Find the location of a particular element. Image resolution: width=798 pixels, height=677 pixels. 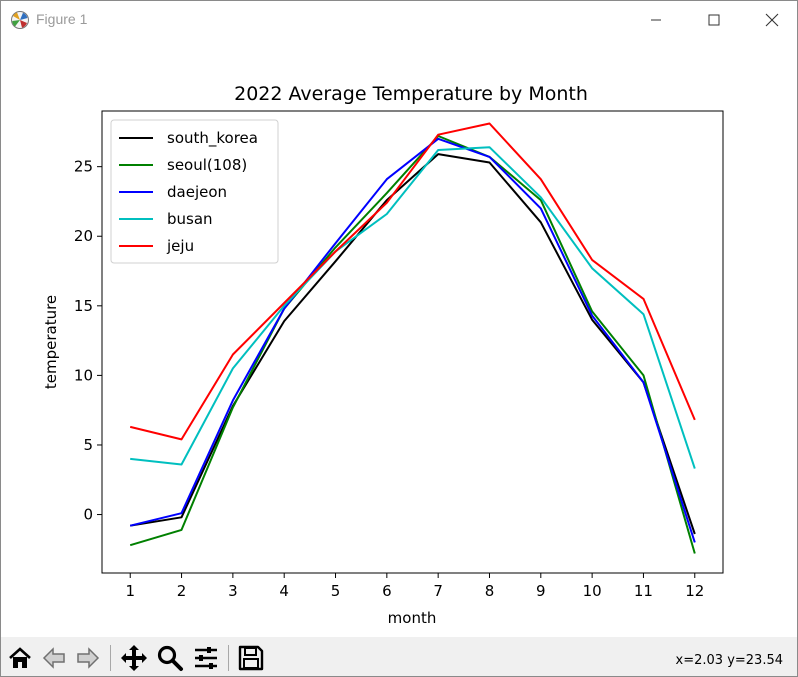

minimize-button is located at coordinates (656, 20).